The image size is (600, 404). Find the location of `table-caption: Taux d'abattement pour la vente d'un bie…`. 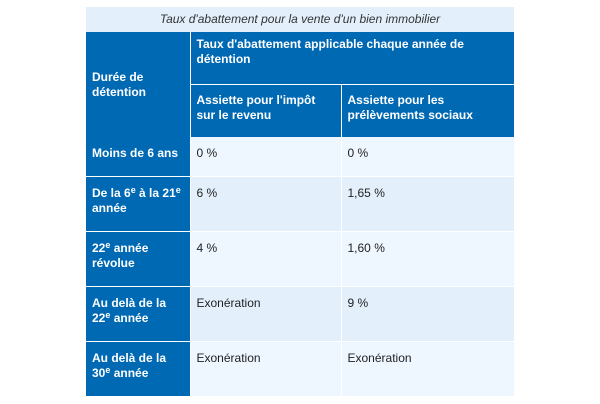

table-caption: Taux d'abattement pour la vente d'un bie… is located at coordinates (300, 19).